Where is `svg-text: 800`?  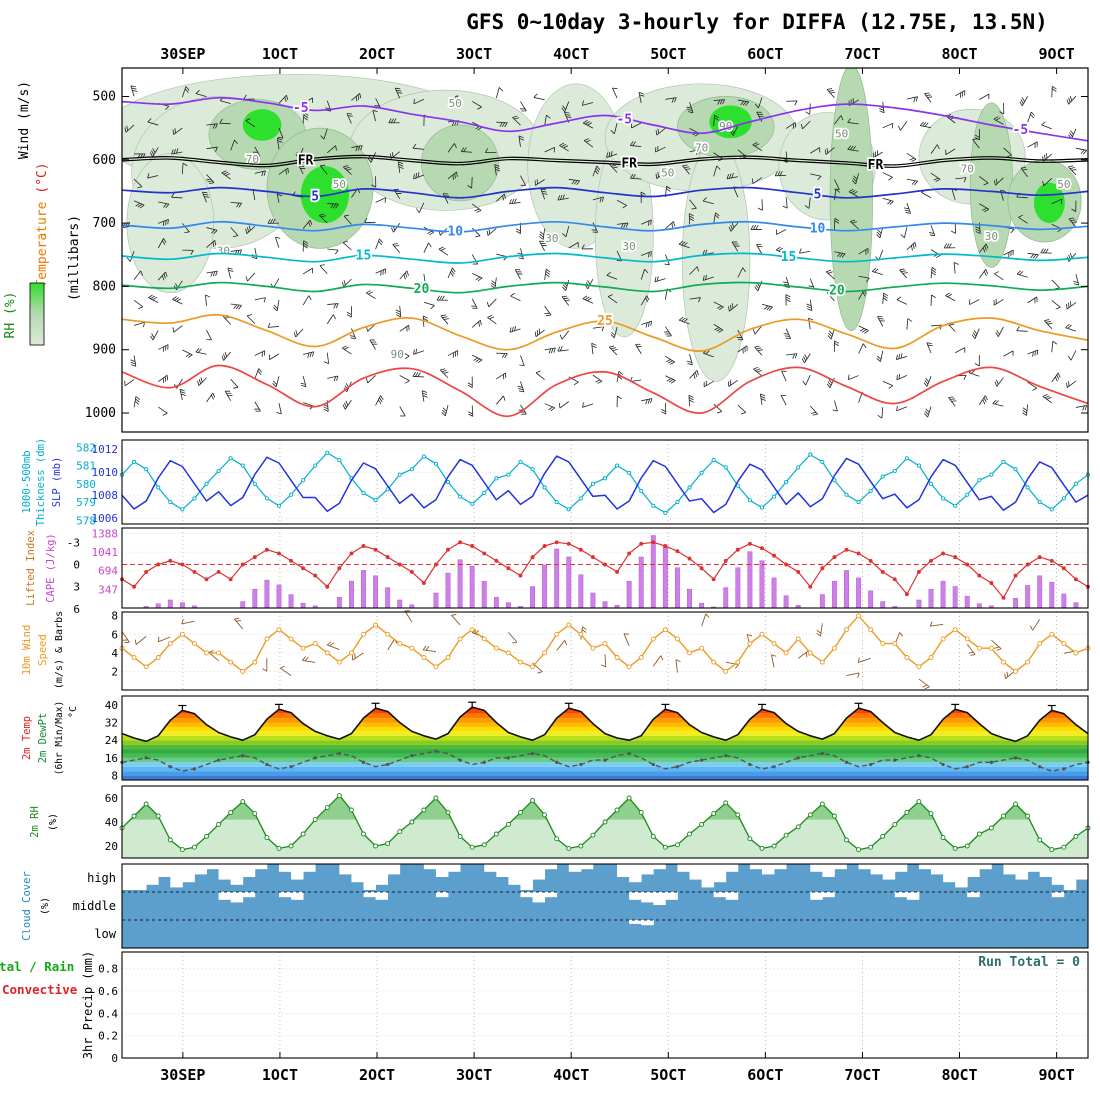
svg-text: 800 is located at coordinates (104, 286).